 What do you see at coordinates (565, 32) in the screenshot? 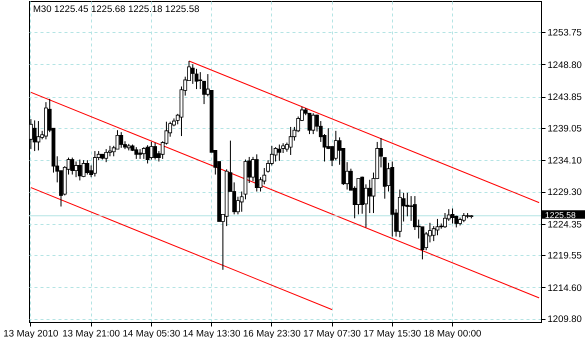
I see `y-tick-label: 1253.75` at bounding box center [565, 32].